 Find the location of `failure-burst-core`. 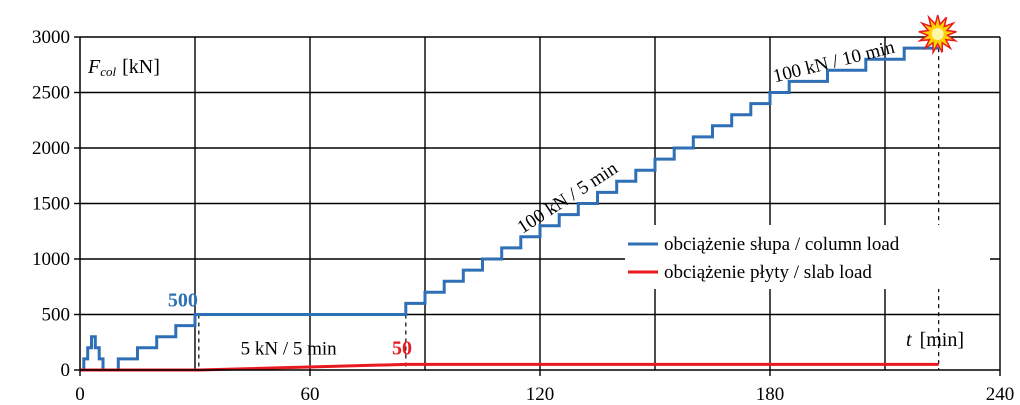

failure-burst-core is located at coordinates (937, 34).